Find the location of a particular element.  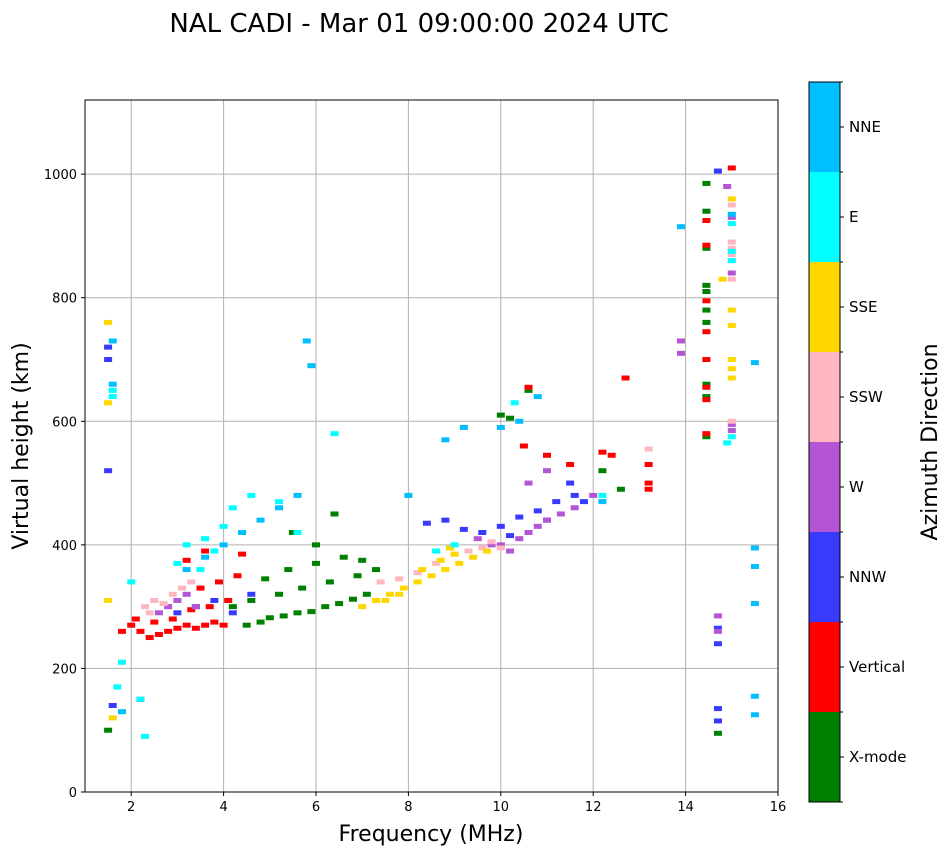

x-tick-label: 2 is located at coordinates (131, 807).